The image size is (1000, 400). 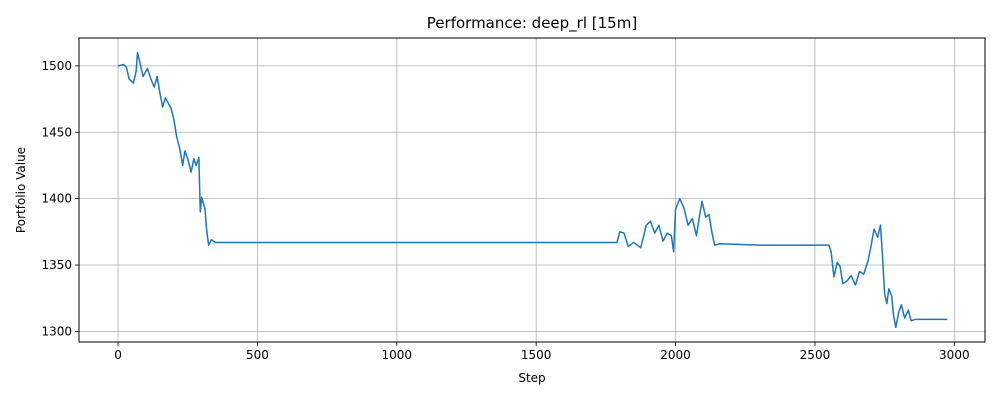 I want to click on x-tick-label: 500, so click(x=257, y=355).